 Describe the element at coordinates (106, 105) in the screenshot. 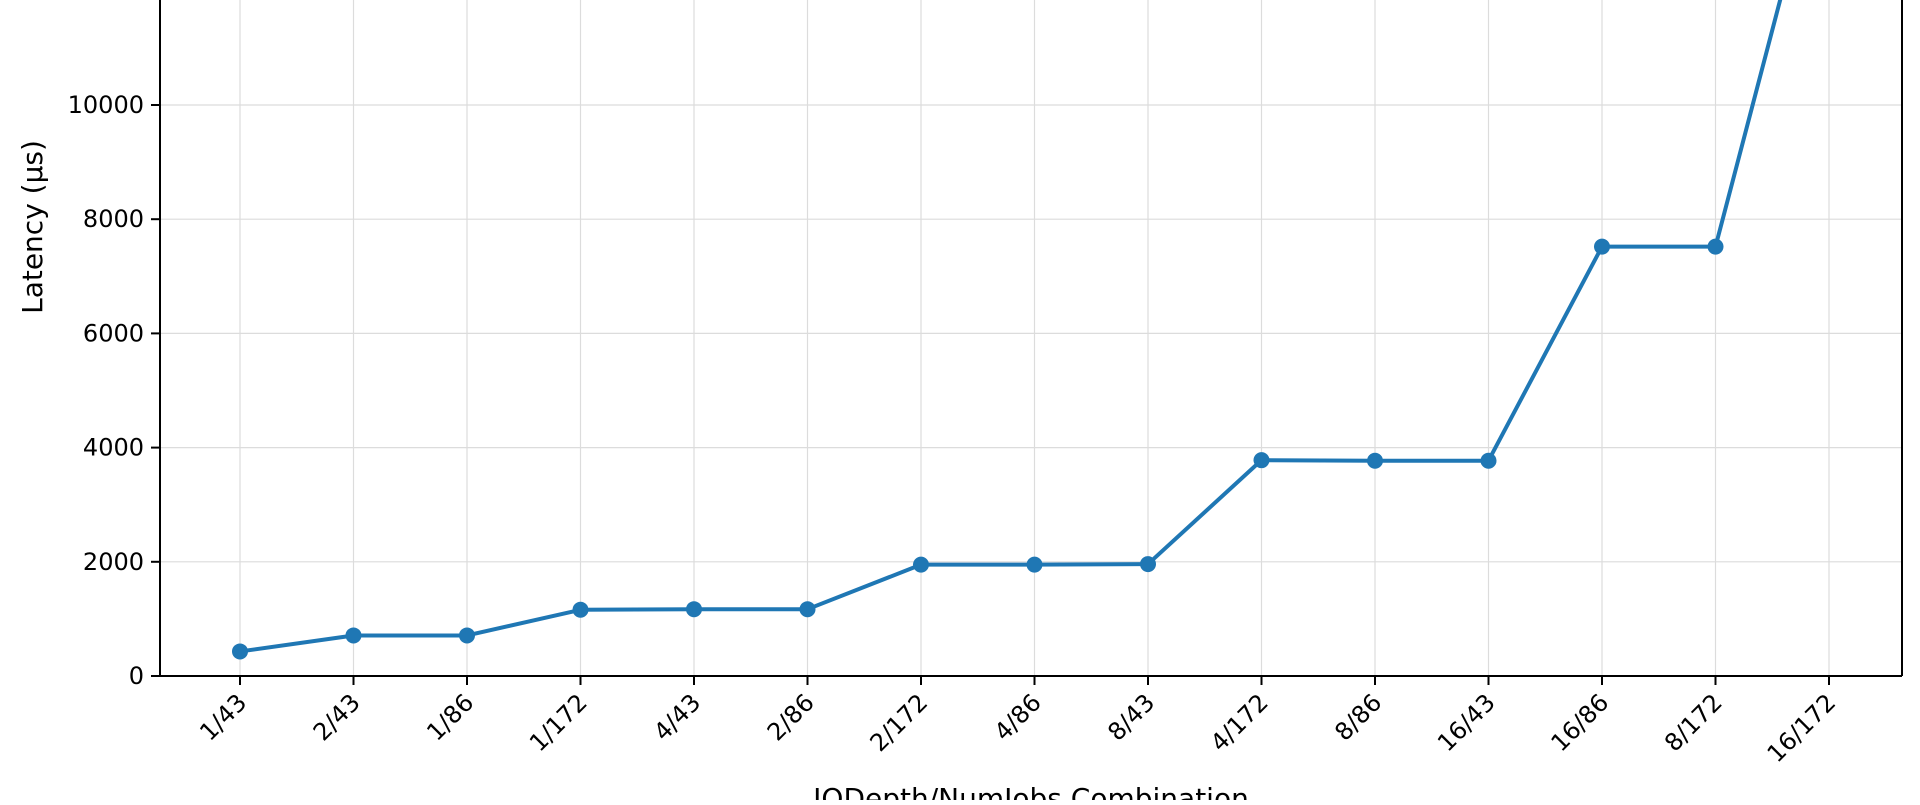

I see `y-tick-label: 10000` at that location.